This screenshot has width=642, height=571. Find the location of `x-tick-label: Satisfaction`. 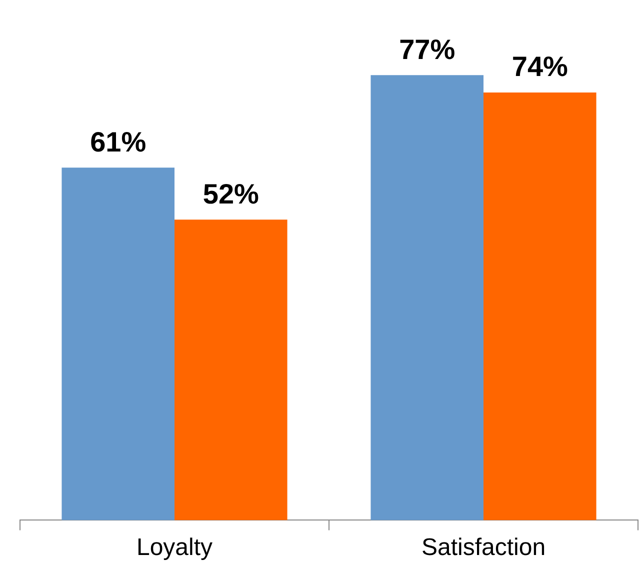

x-tick-label: Satisfaction is located at coordinates (483, 548).